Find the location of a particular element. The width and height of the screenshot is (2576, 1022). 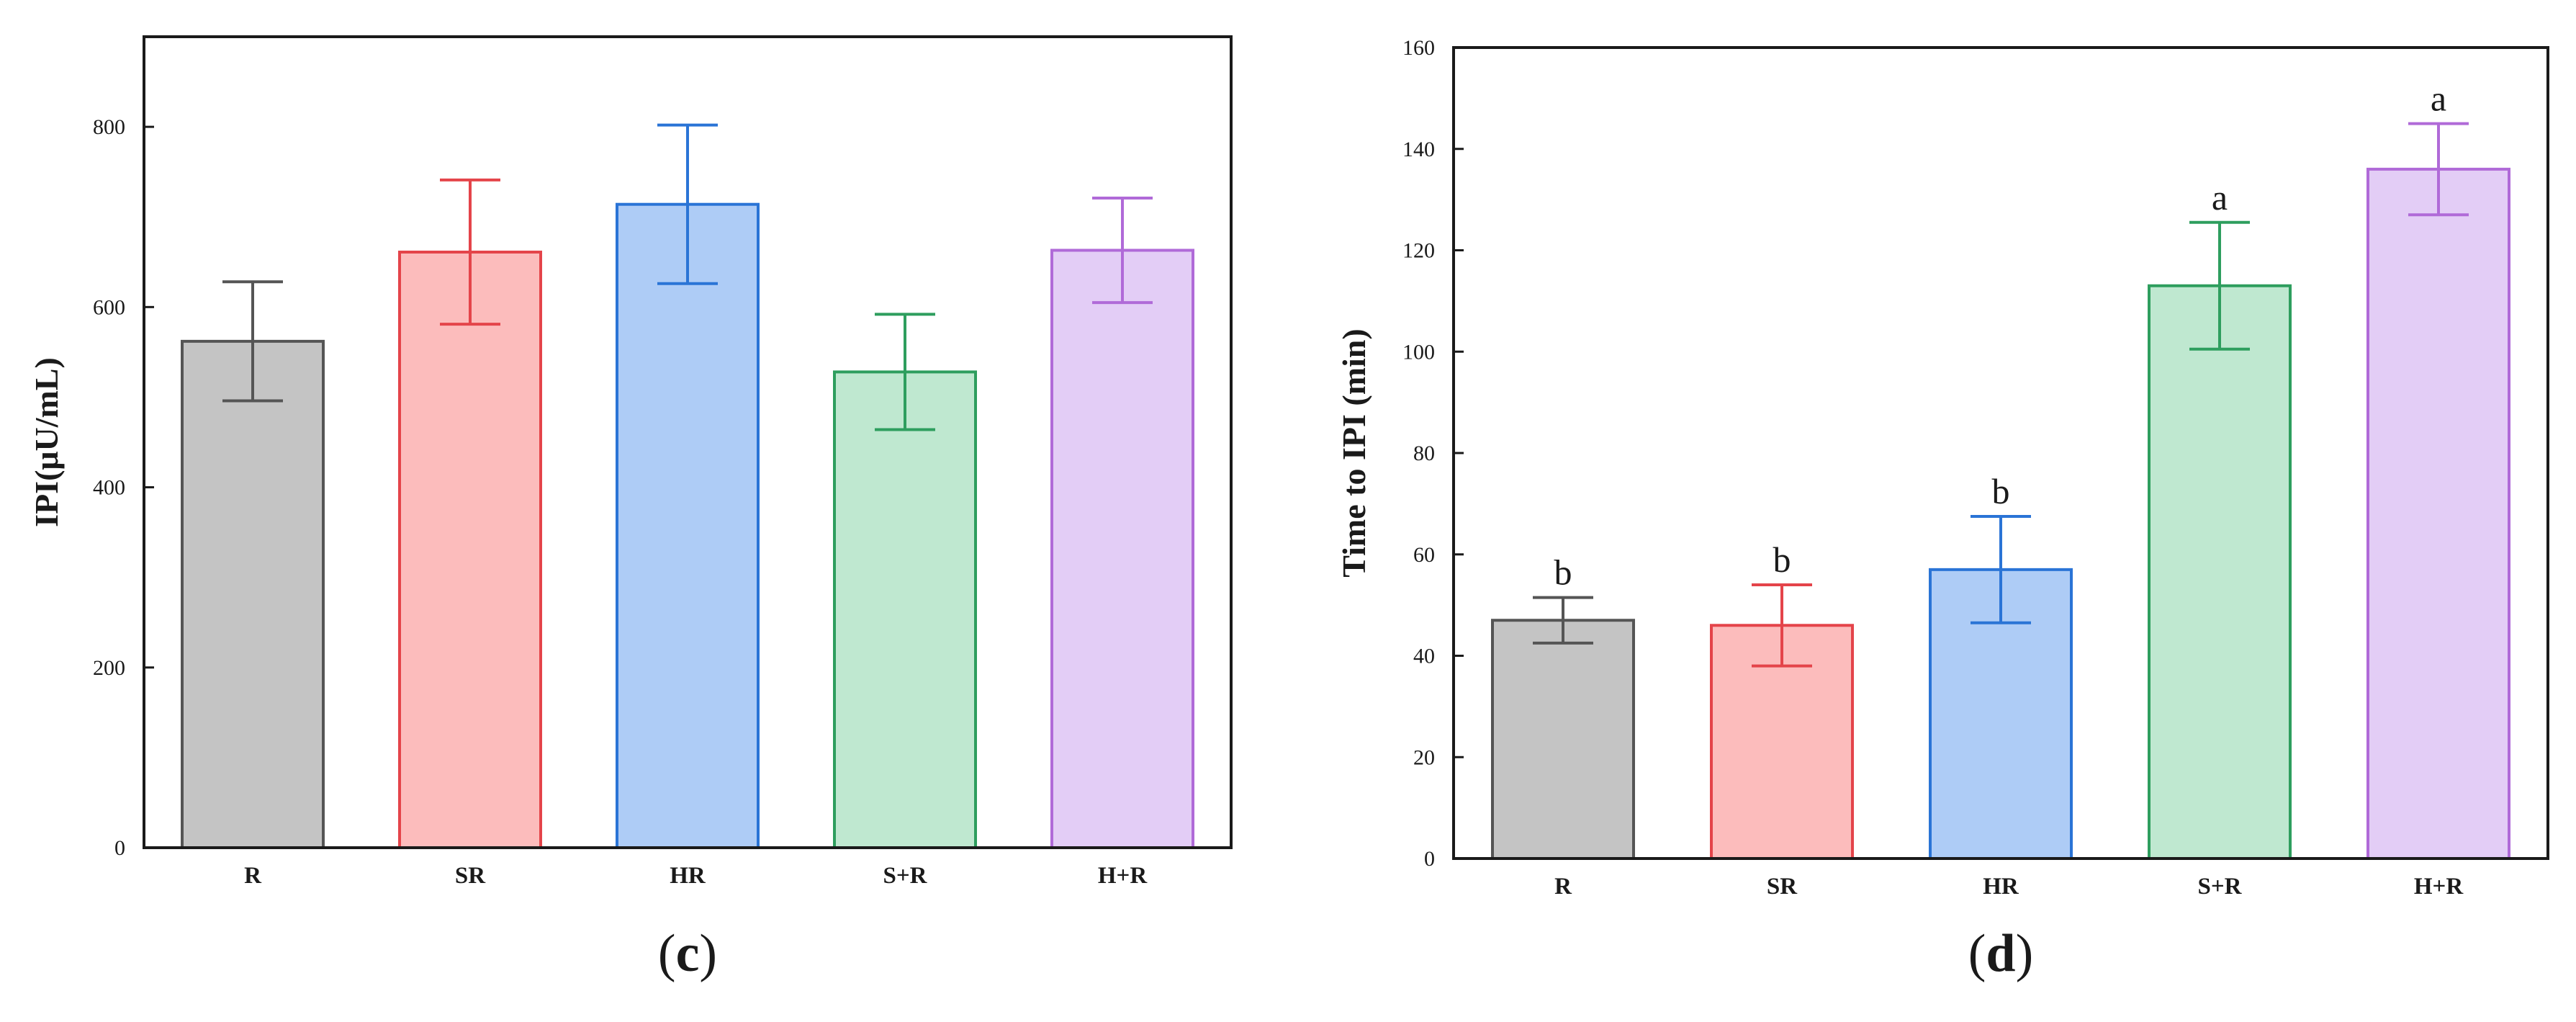

panel-letter: d is located at coordinates (2000, 953).